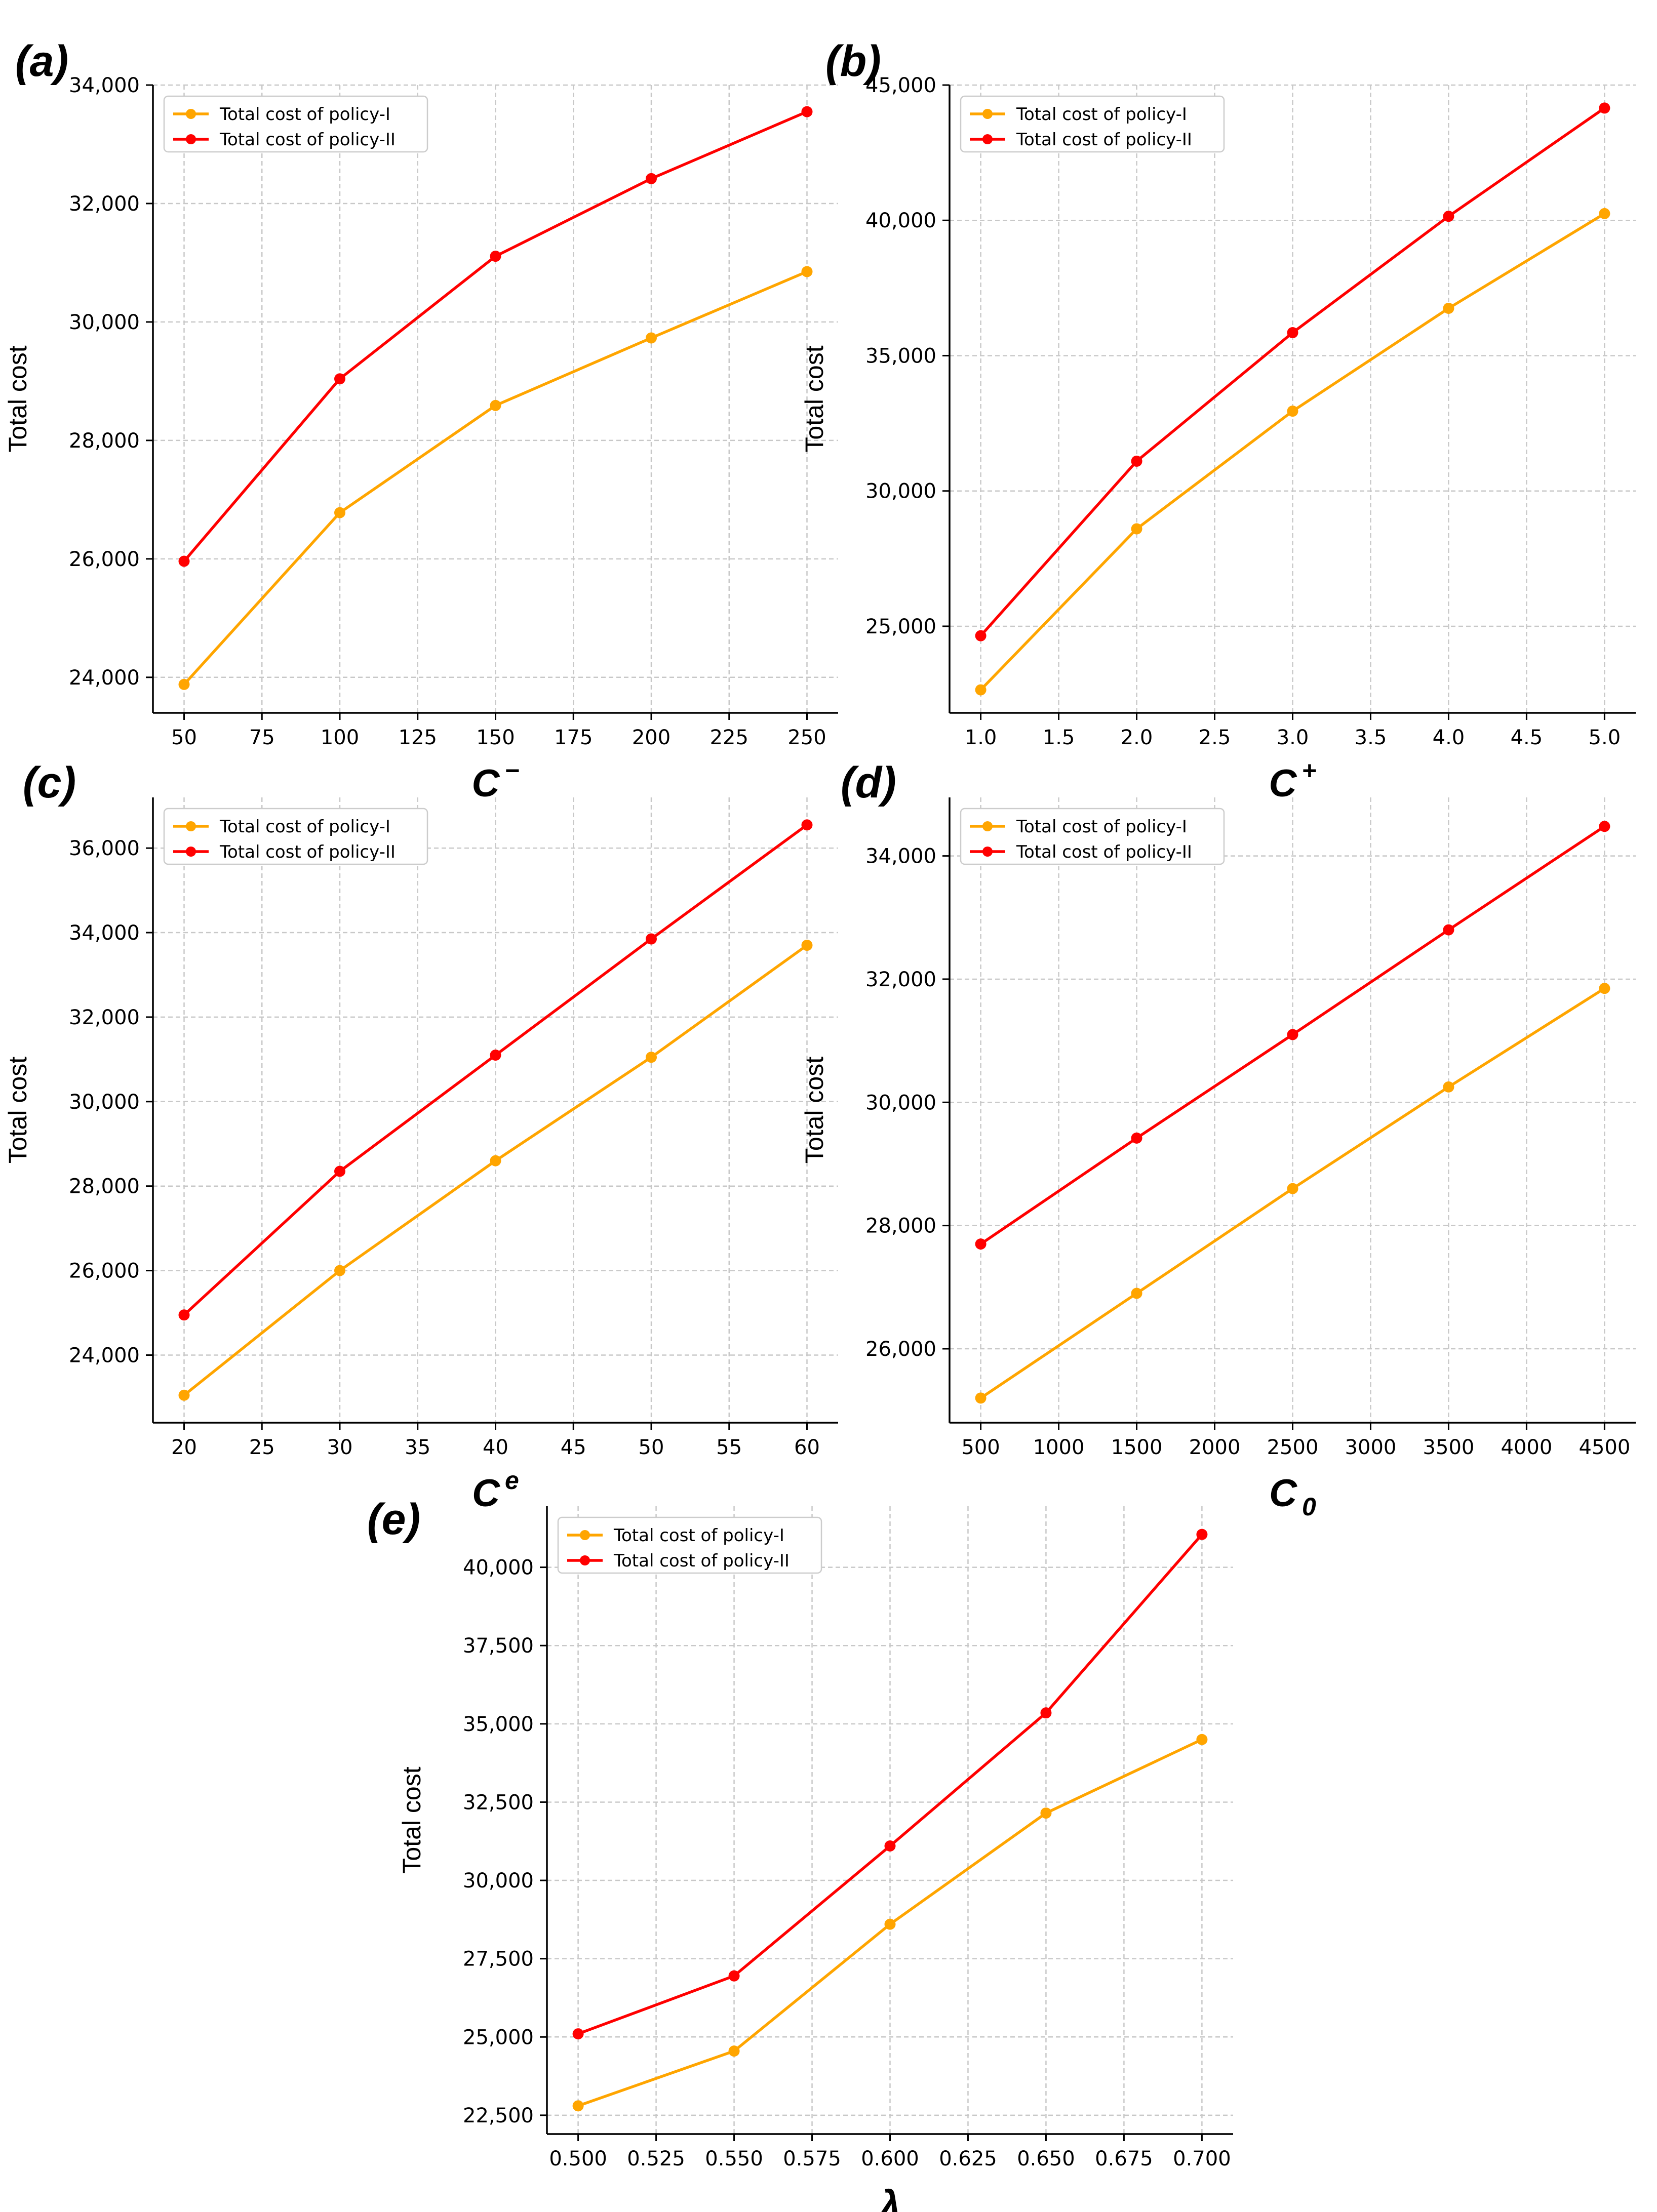  What do you see at coordinates (1292, 780) in the screenshot?
I see `x-axis-label: C +` at bounding box center [1292, 780].